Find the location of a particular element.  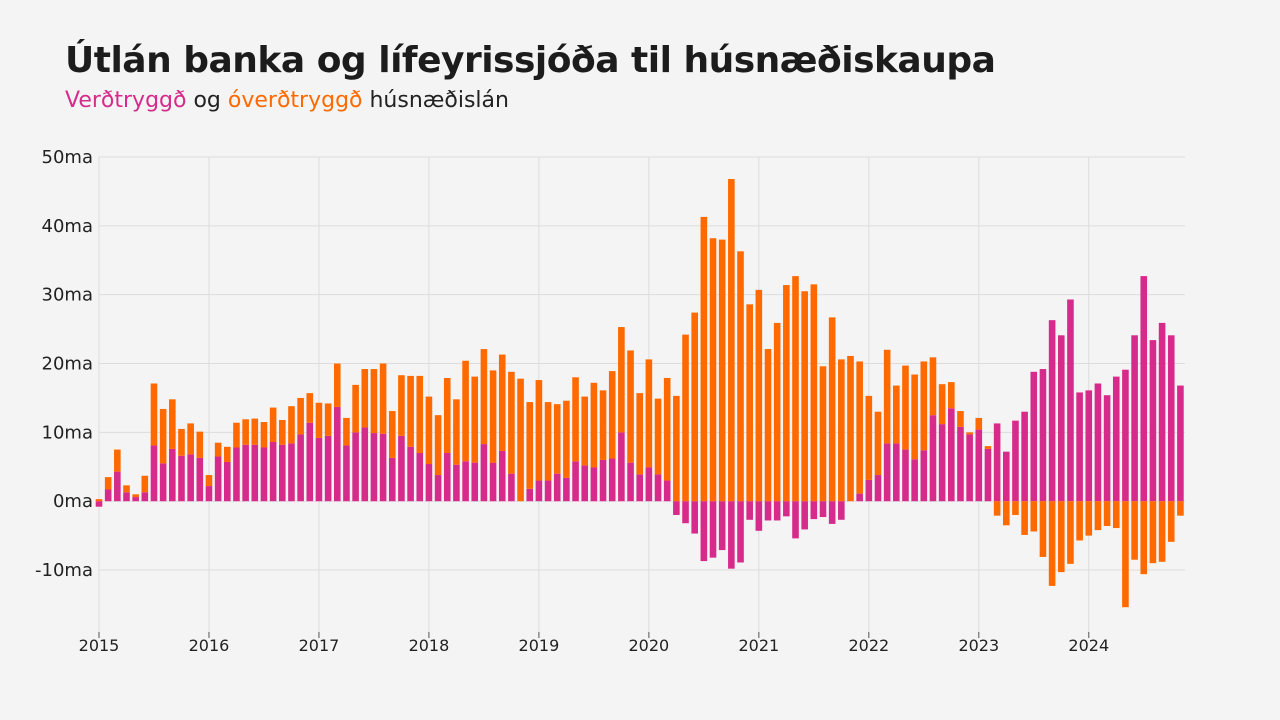

subtitle-connector: og is located at coordinates (207, 100).